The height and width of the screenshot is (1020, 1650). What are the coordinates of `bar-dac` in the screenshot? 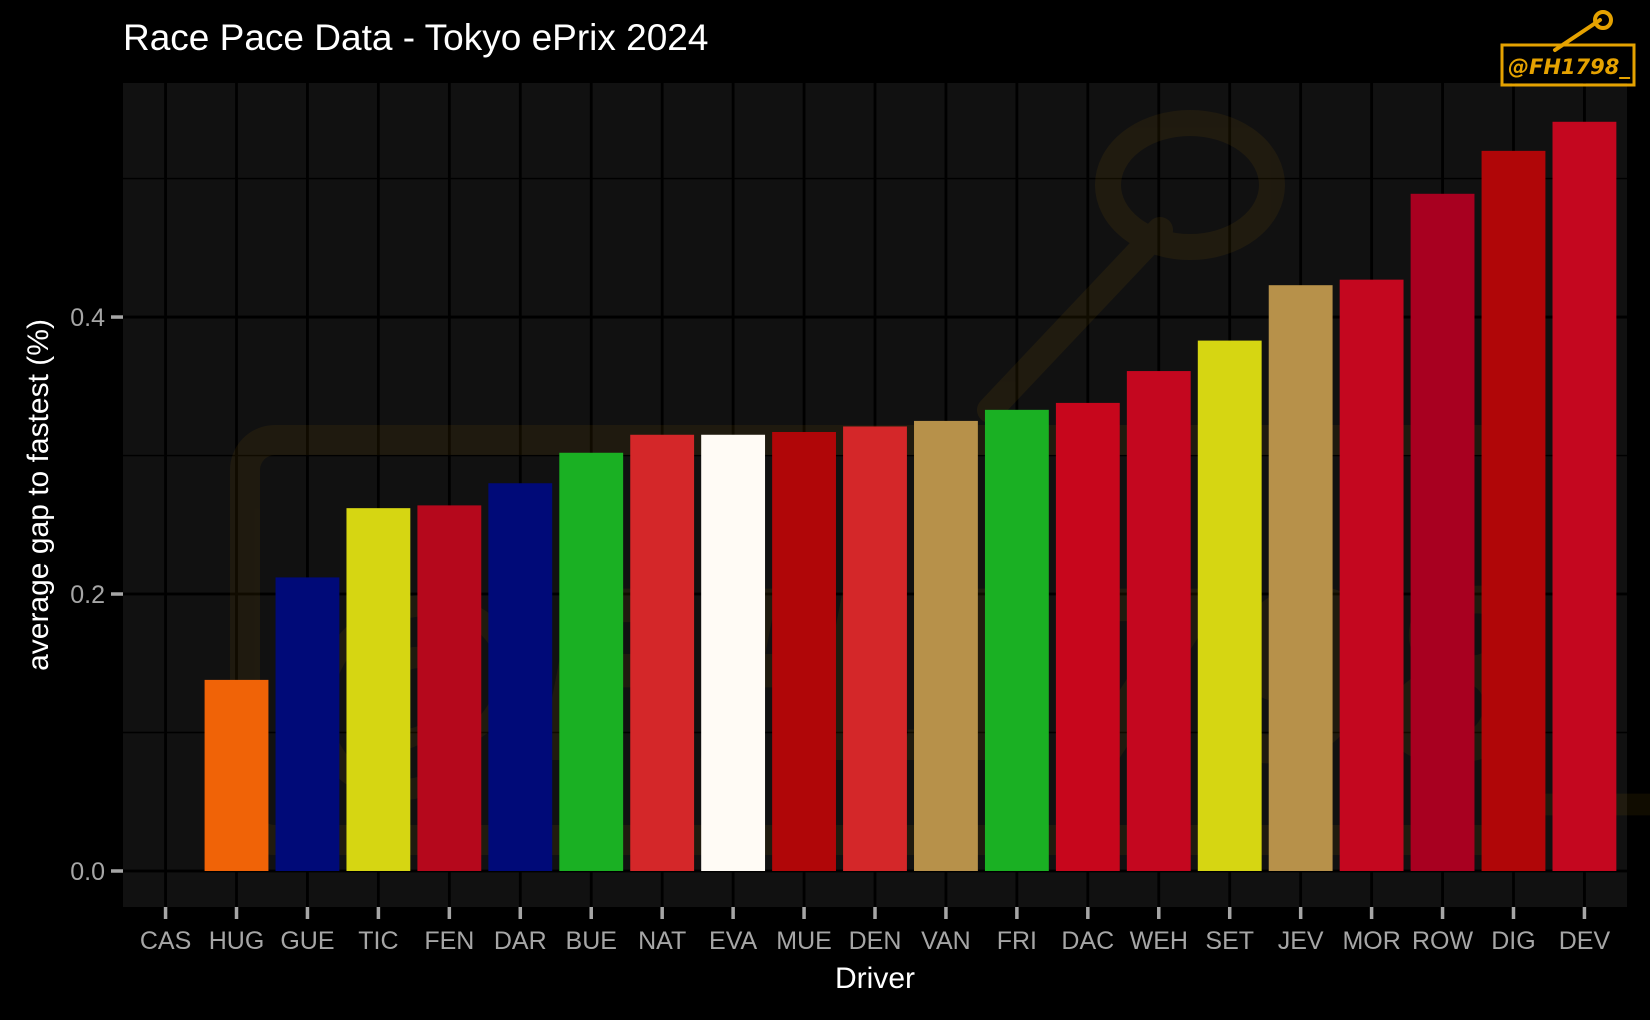 It's located at (1087, 636).